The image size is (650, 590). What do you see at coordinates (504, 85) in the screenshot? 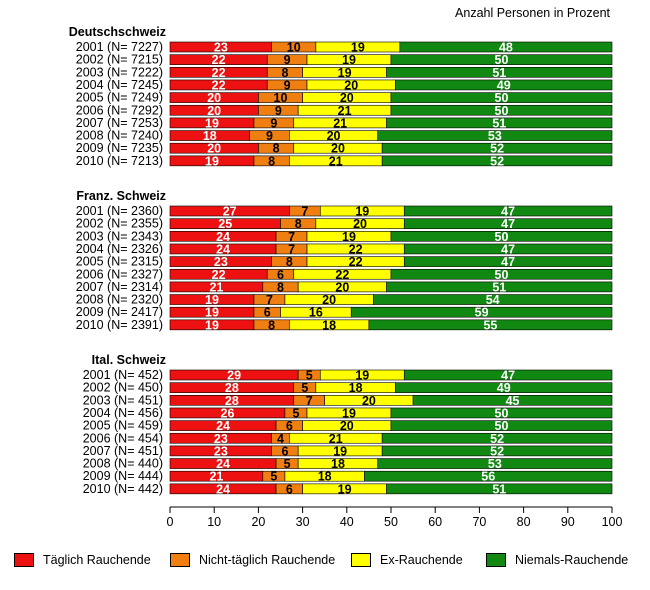
I see `data-label: 49` at bounding box center [504, 85].